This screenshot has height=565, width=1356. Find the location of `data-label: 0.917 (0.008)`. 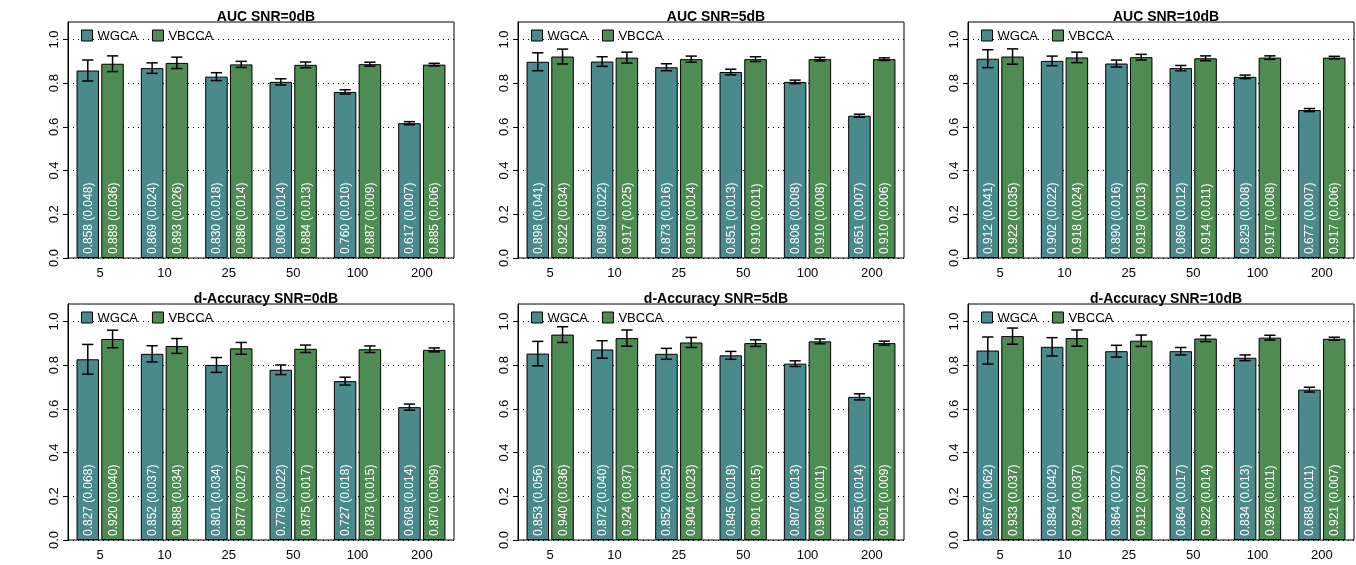

data-label: 0.917 (0.008) is located at coordinates (1269, 218).